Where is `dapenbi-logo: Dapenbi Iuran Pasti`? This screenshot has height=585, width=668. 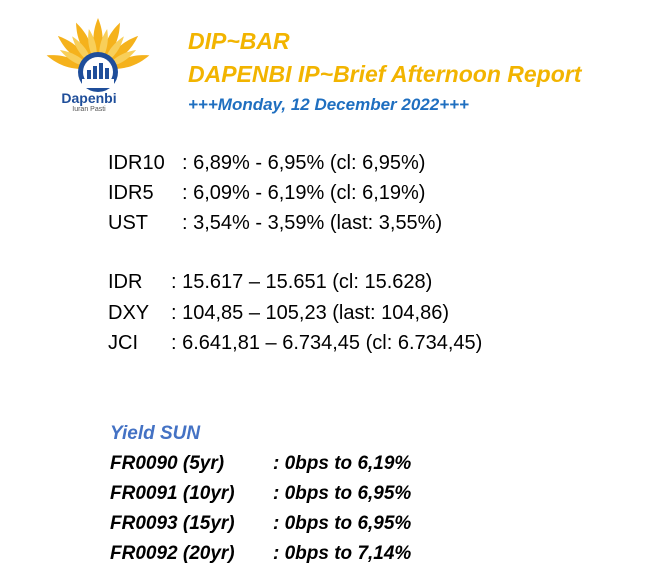
dapenbi-logo: Dapenbi Iuran Pasti is located at coordinates (98, 66).